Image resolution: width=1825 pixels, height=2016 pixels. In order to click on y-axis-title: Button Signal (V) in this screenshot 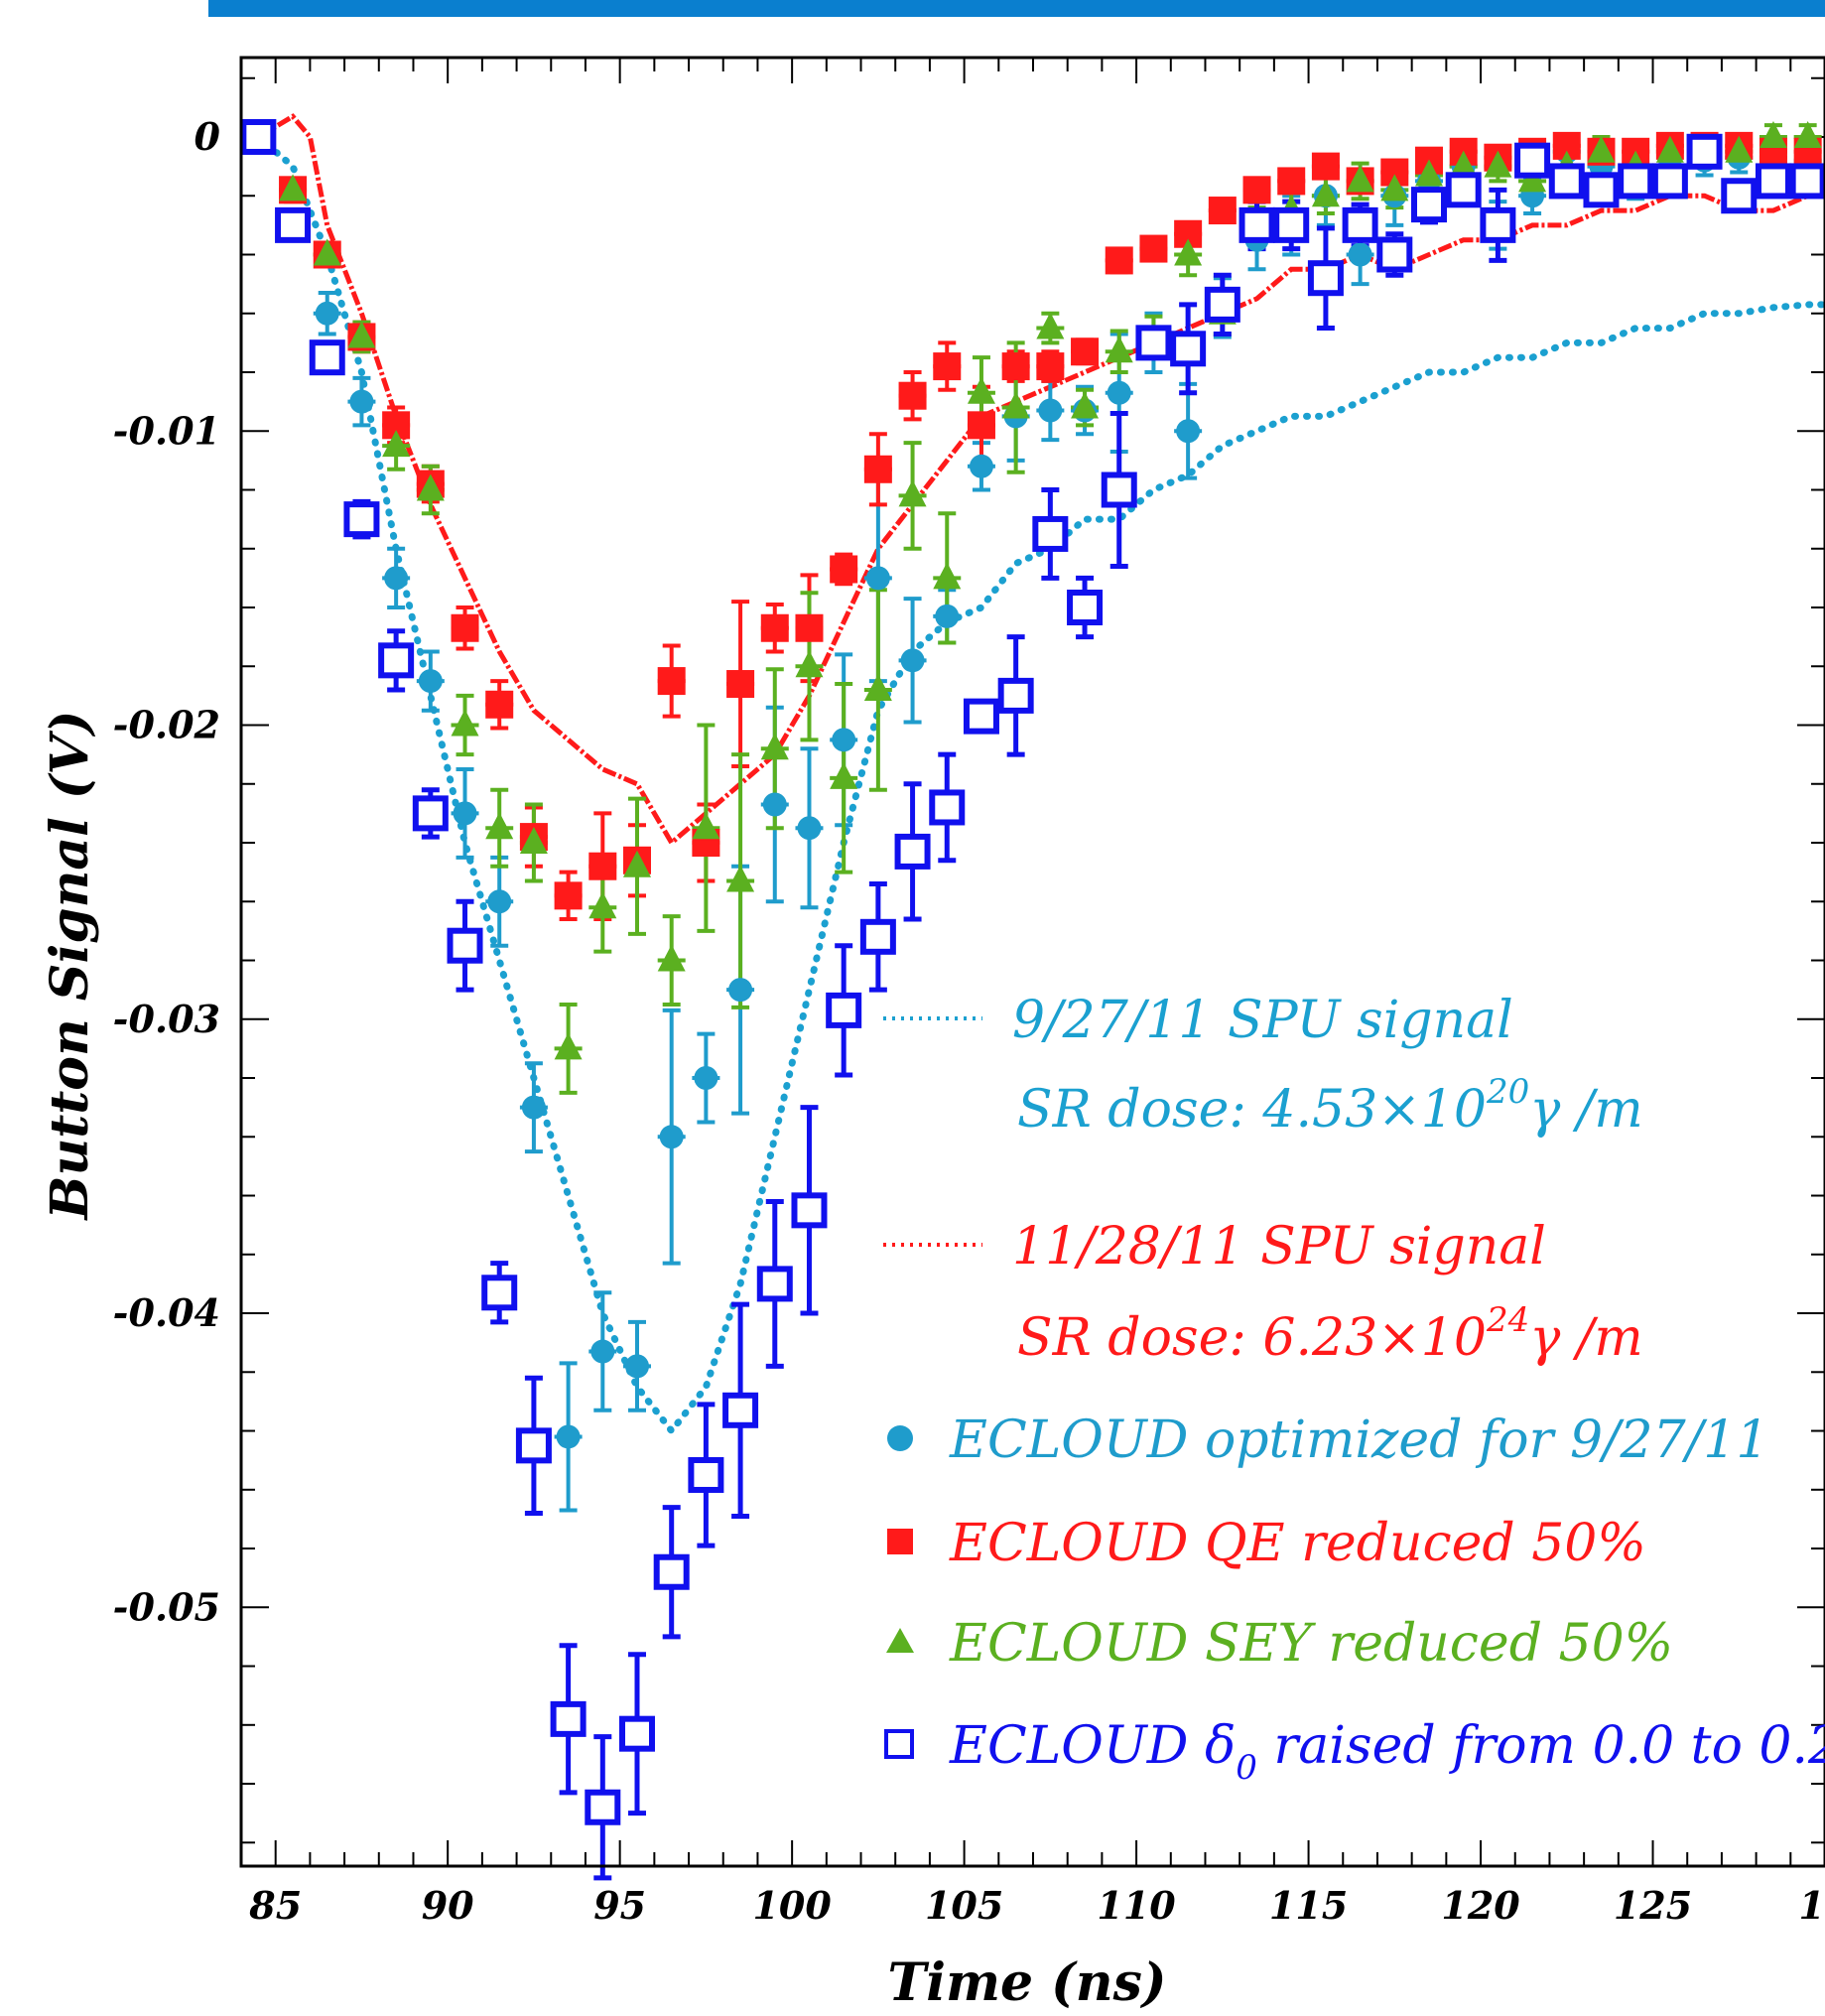, I will do `click(70, 967)`.